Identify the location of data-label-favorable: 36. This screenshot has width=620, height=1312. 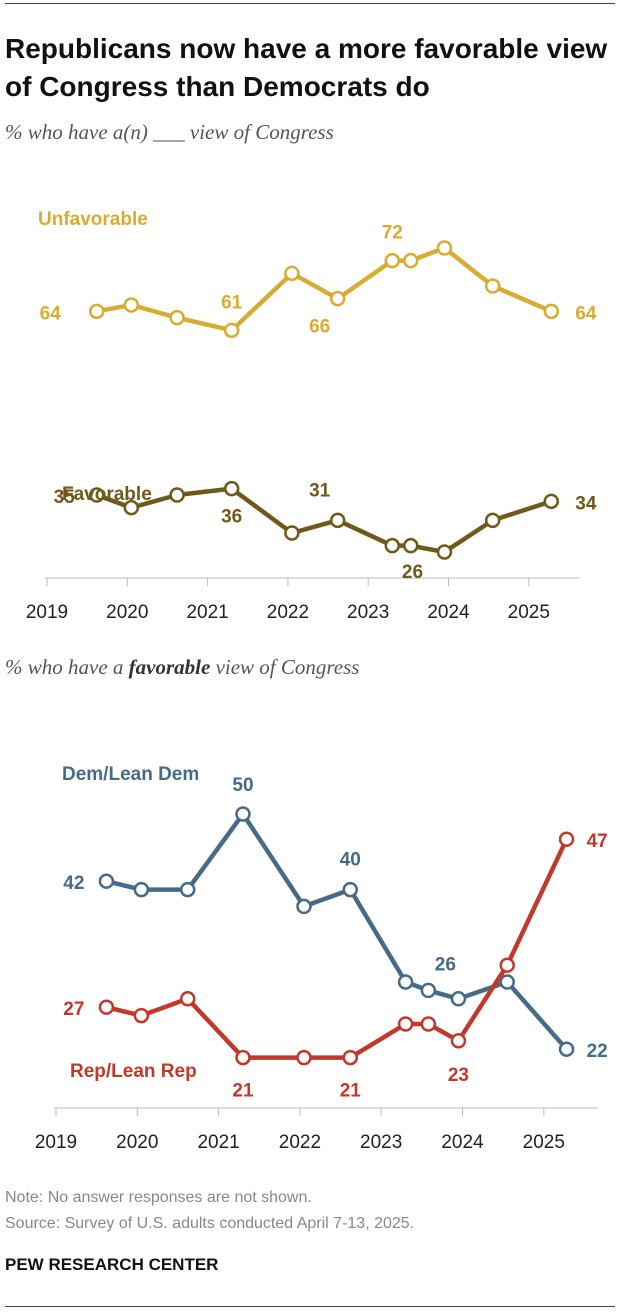
(231, 517).